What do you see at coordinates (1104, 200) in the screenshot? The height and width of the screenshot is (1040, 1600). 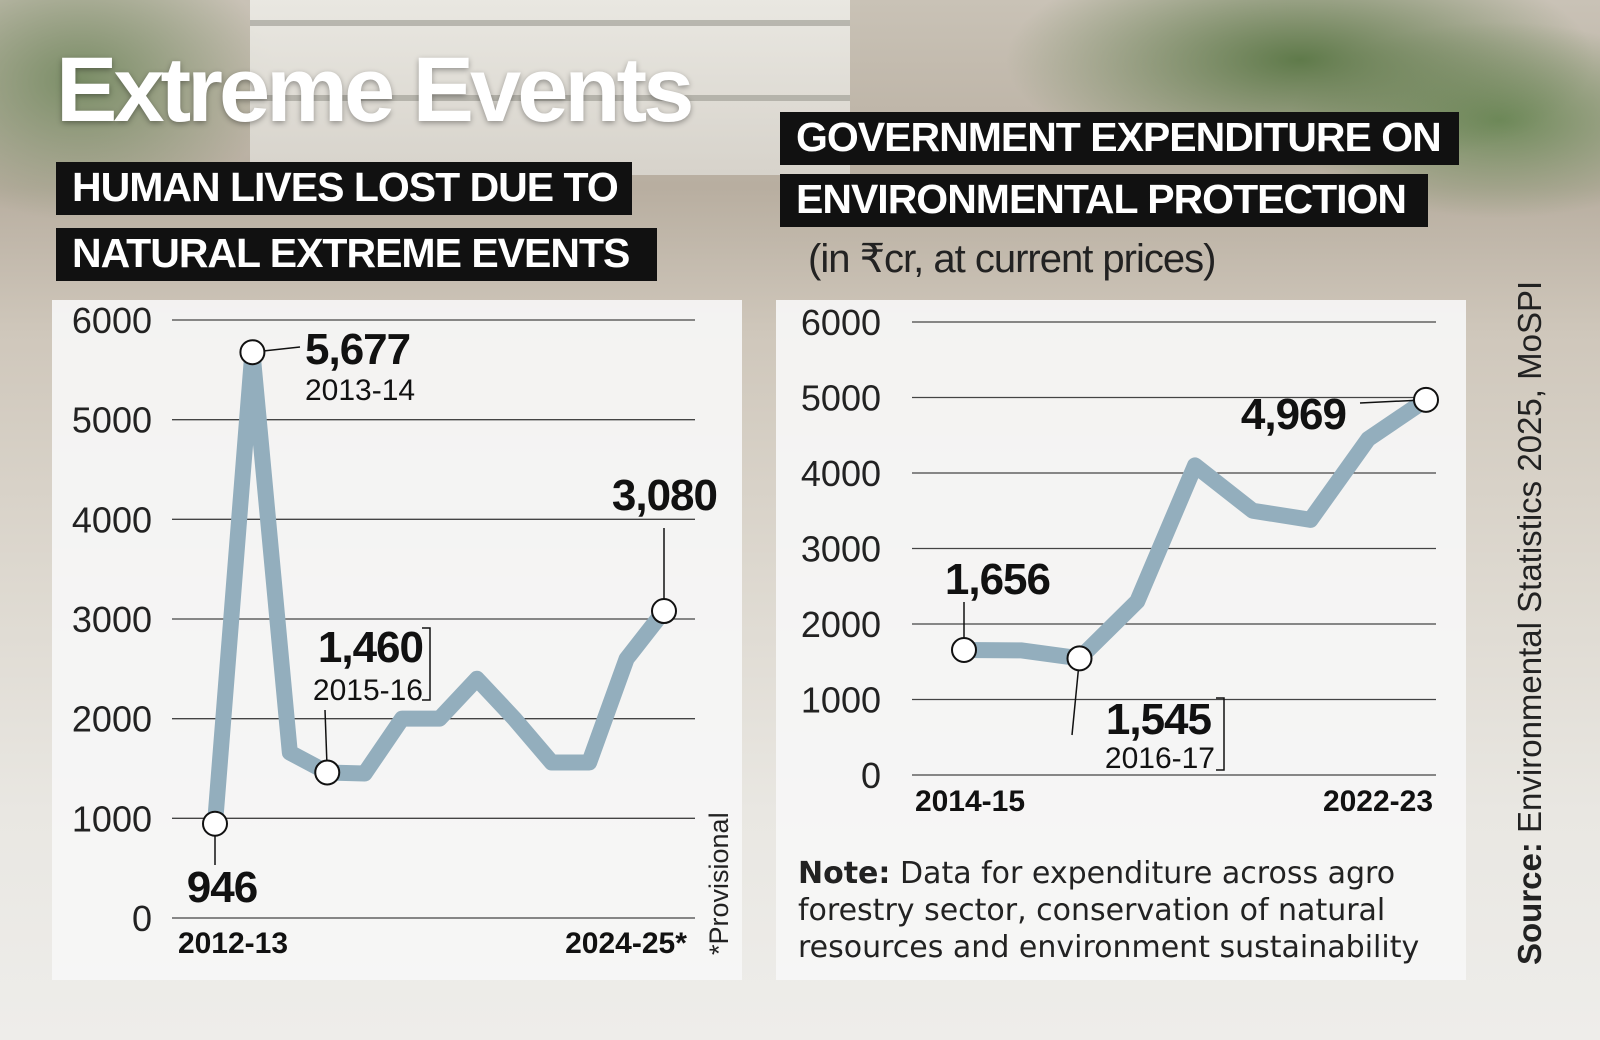 I see `right-chart-title-line-2: ENVIRONMENTAL PROTECTION` at bounding box center [1104, 200].